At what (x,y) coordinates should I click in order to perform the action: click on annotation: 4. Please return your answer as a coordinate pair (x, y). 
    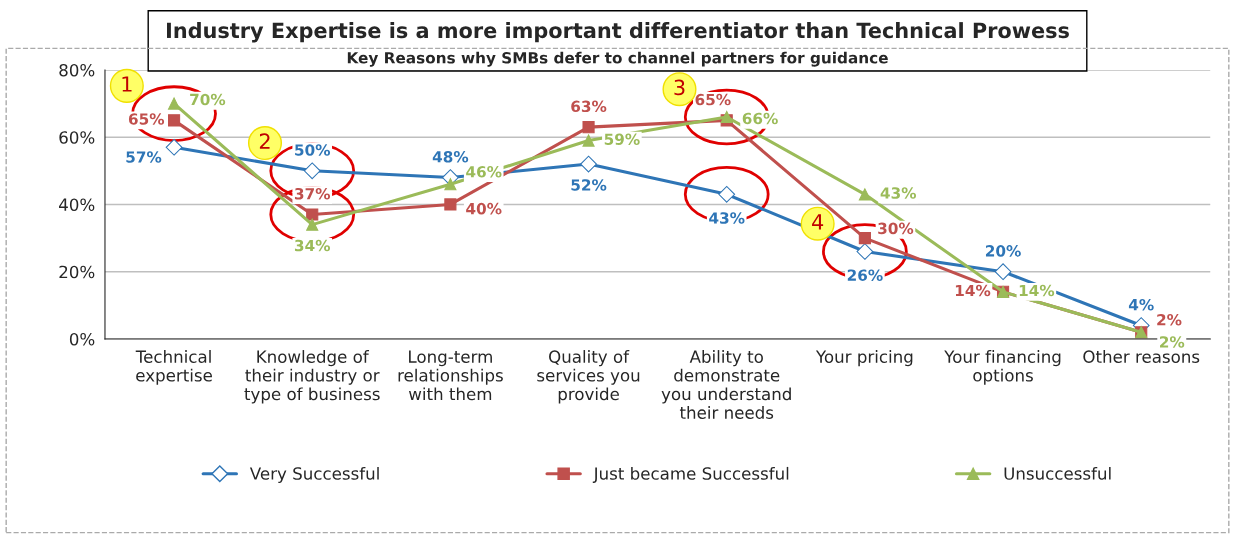
    Looking at the image, I should click on (818, 222).